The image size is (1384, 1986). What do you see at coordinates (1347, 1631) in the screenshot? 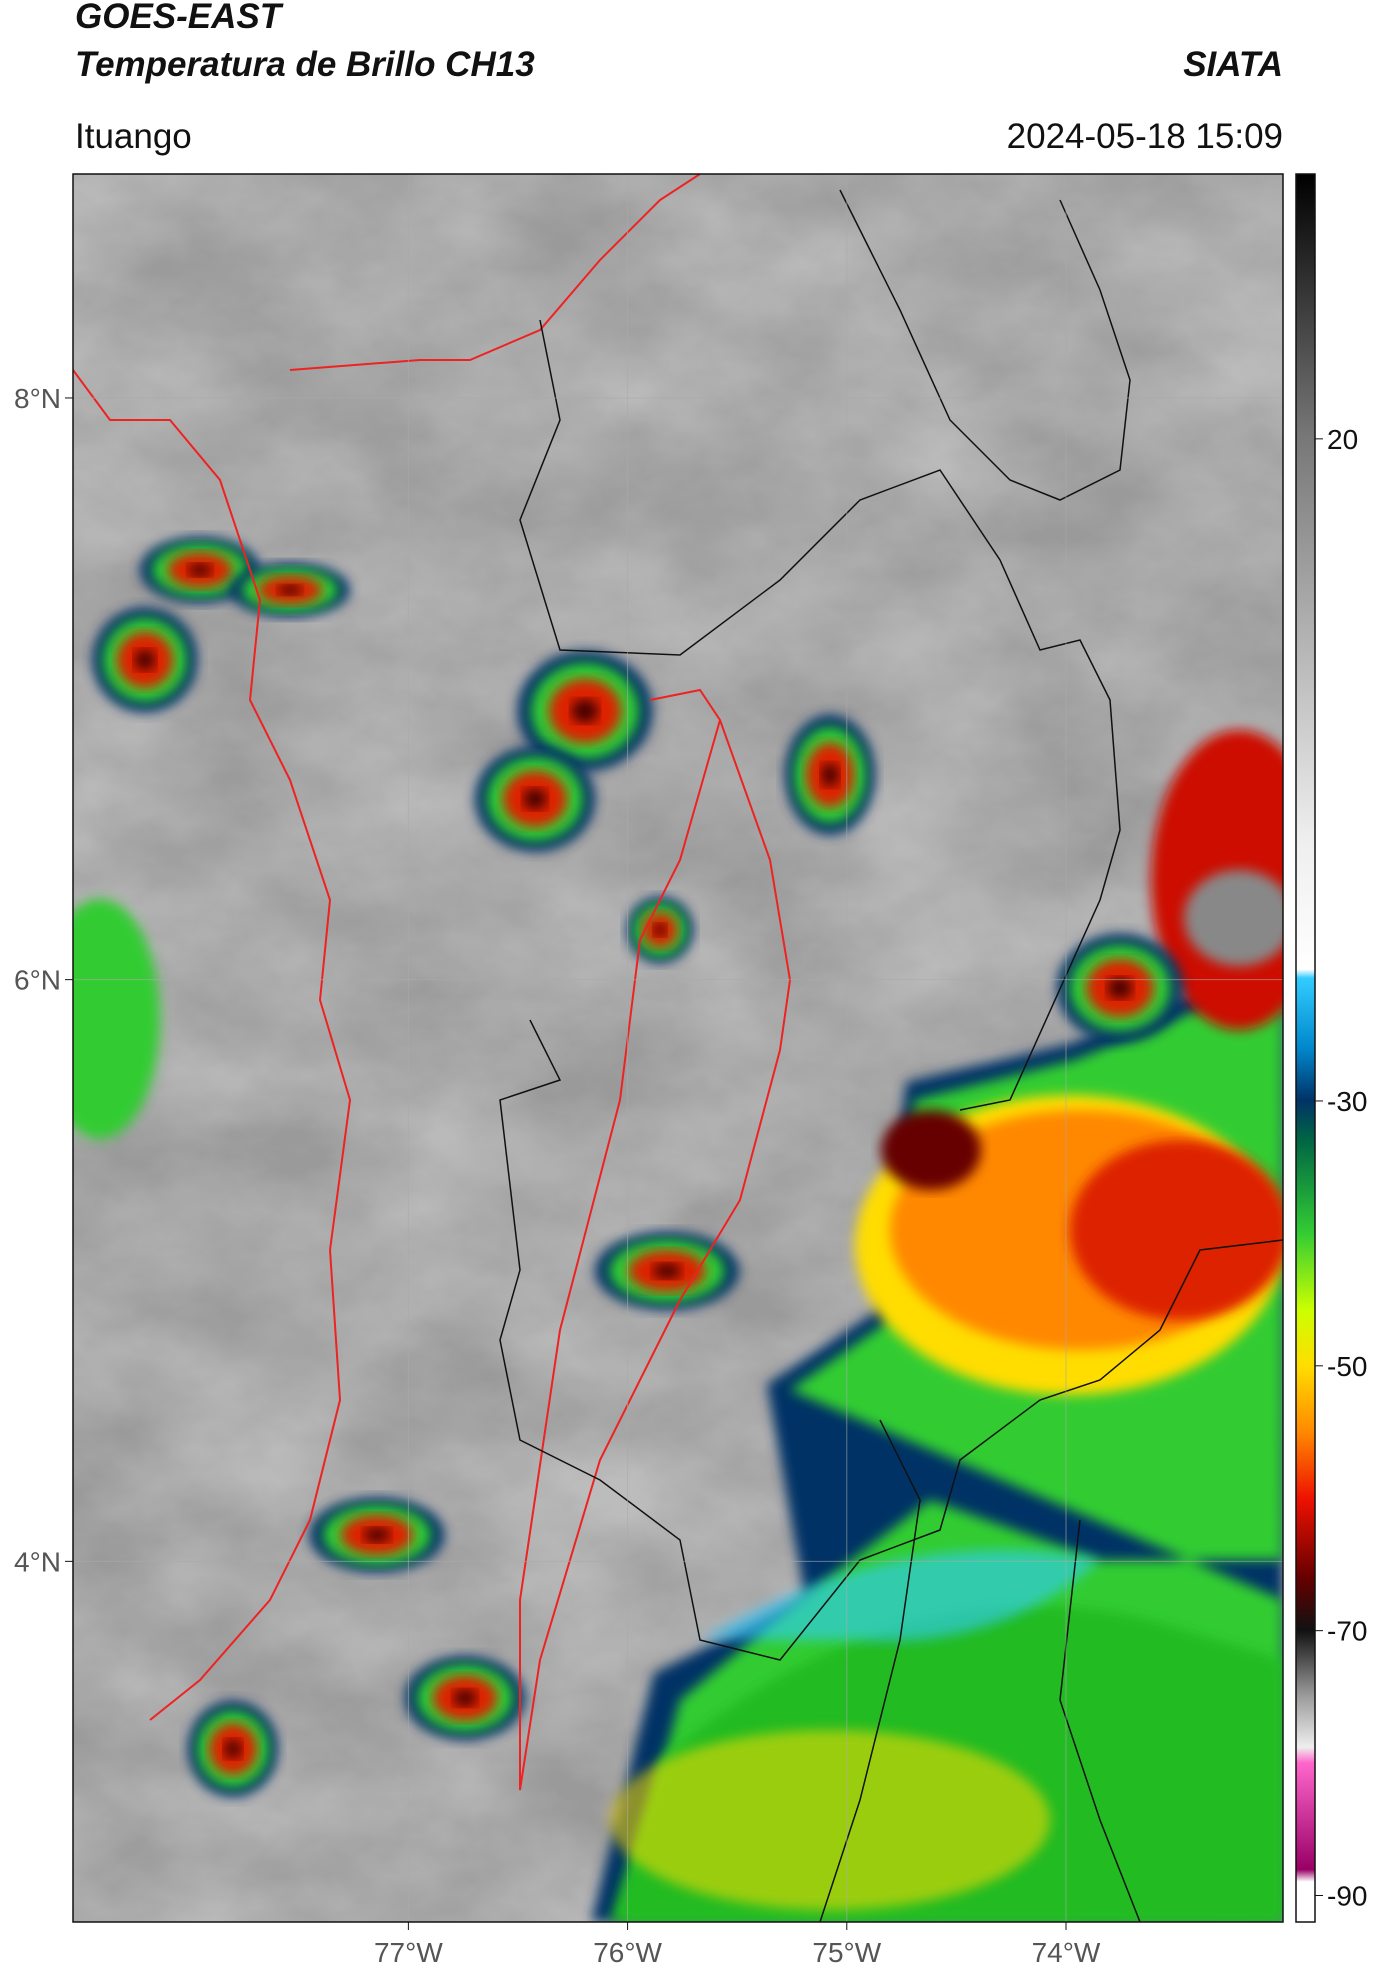
I see `colorbar-tick-label: -70` at bounding box center [1347, 1631].